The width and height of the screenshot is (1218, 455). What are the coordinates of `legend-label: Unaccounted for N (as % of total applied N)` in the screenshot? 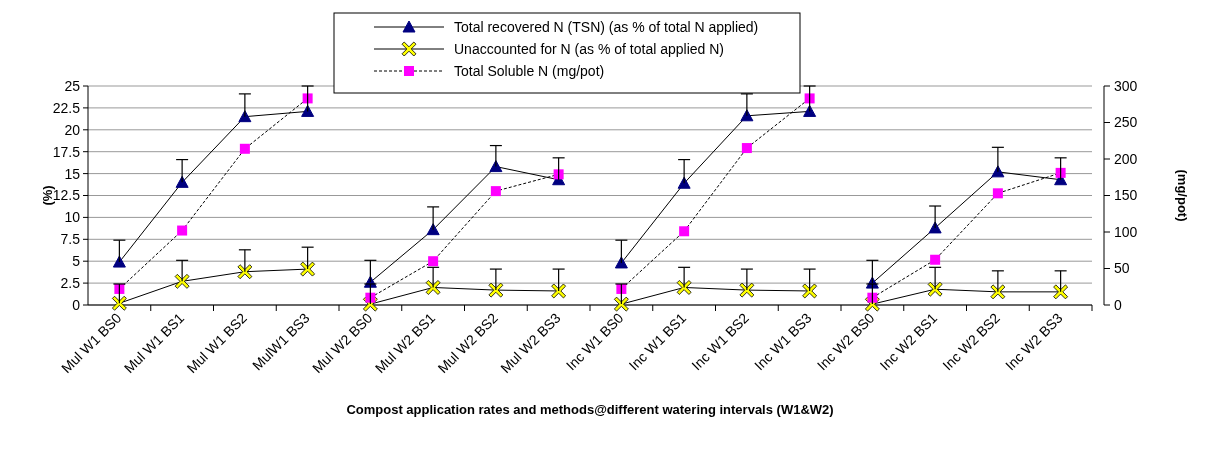 It's located at (589, 48).